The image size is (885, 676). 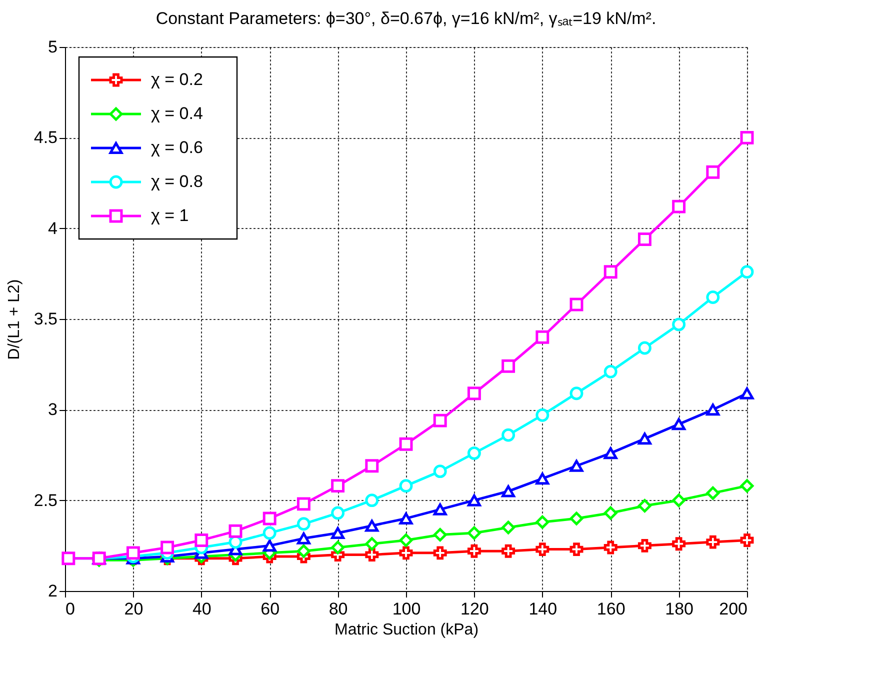 What do you see at coordinates (177, 181) in the screenshot?
I see `legend-label: χ = 0.8` at bounding box center [177, 181].